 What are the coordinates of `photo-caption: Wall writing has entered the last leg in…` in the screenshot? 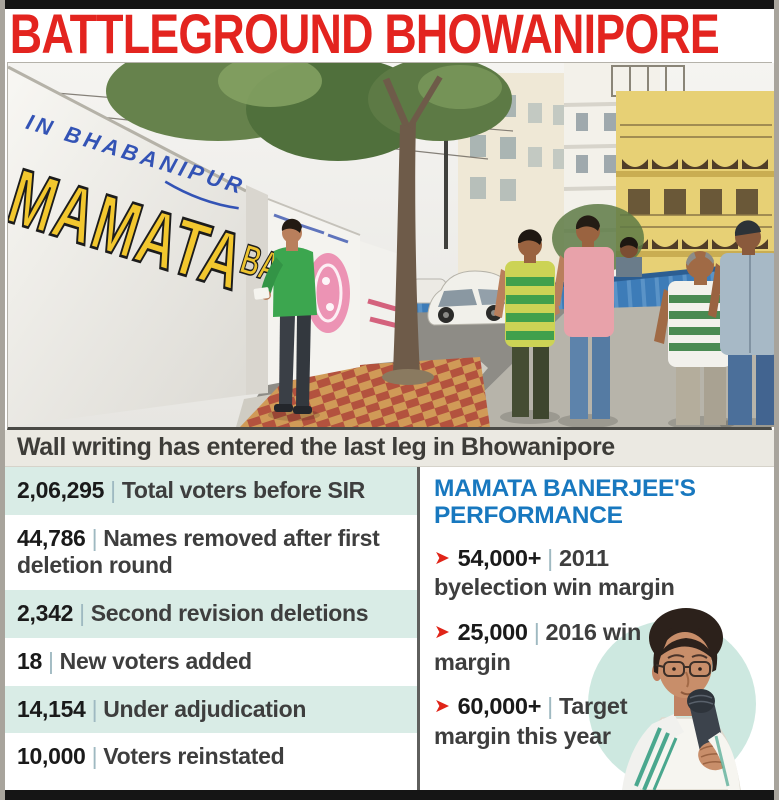 It's located at (389, 448).